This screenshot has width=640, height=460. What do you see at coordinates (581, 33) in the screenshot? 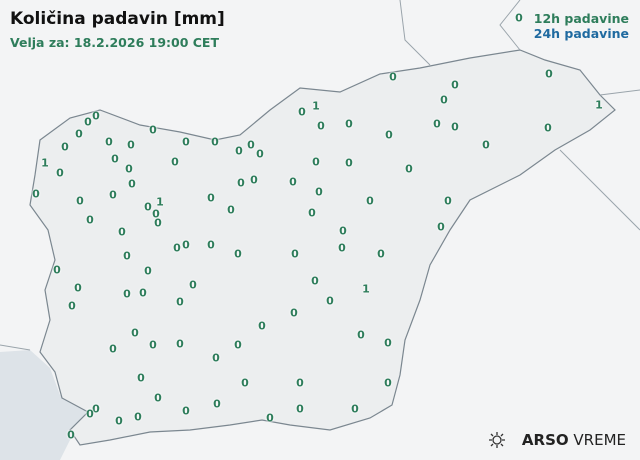
I see `legend-24h: 24h padavine` at bounding box center [581, 33].